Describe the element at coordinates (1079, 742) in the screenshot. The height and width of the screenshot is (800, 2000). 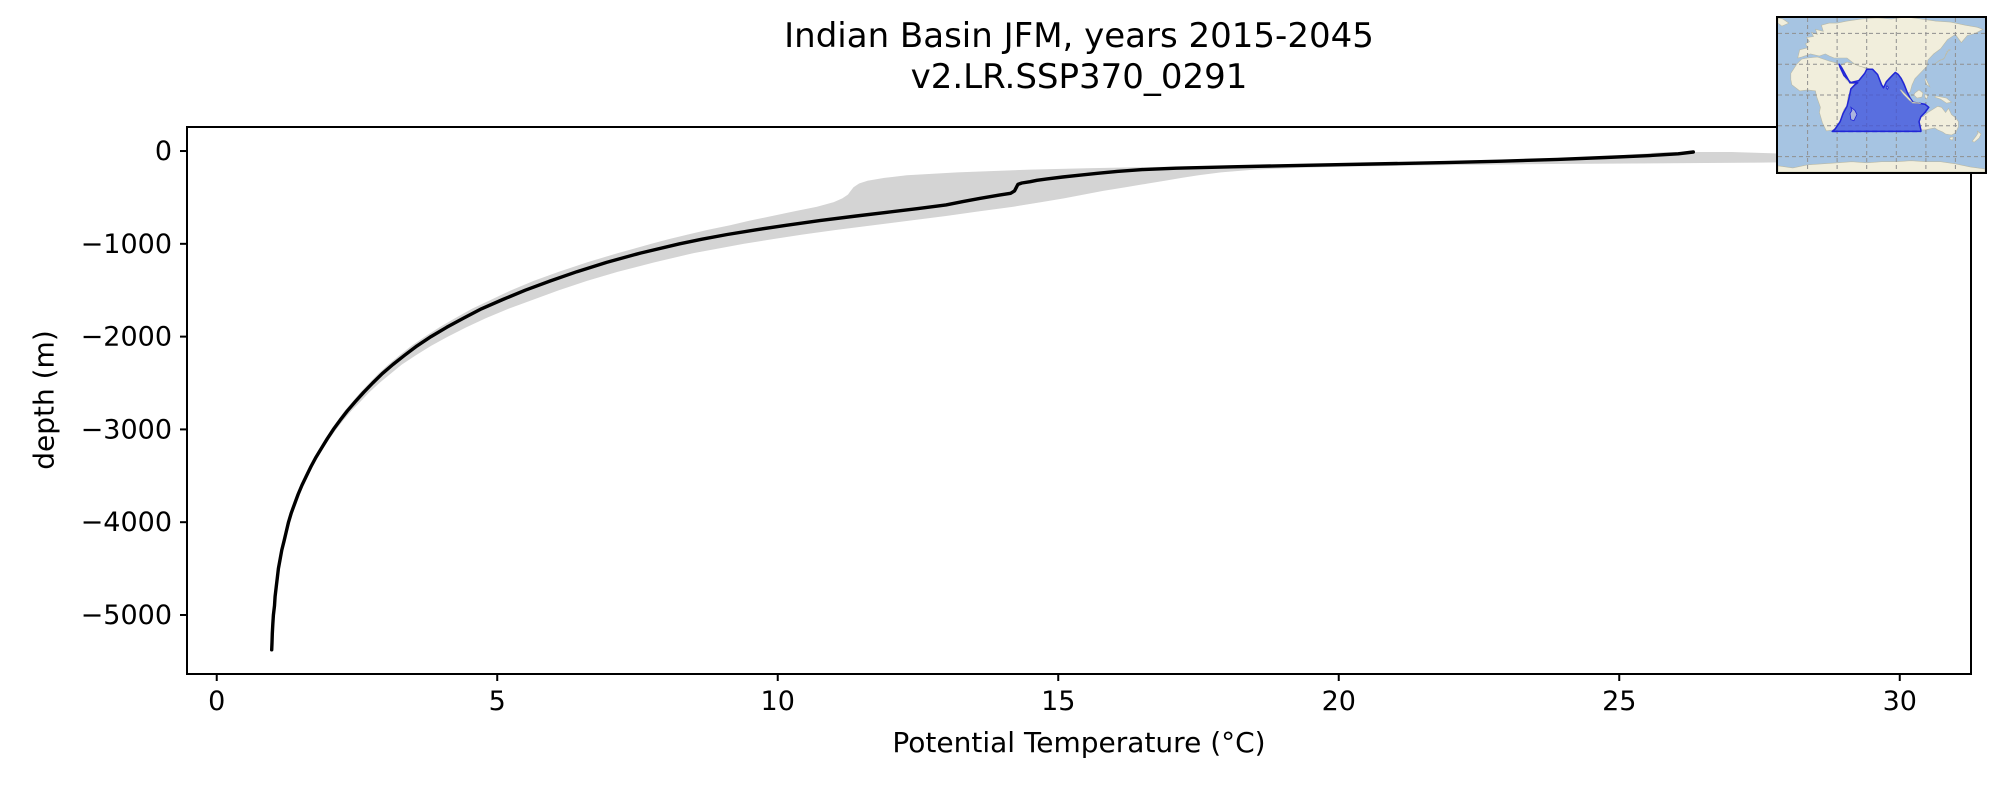
I see `x-axis-label: Potential Temperature (°C)` at that location.